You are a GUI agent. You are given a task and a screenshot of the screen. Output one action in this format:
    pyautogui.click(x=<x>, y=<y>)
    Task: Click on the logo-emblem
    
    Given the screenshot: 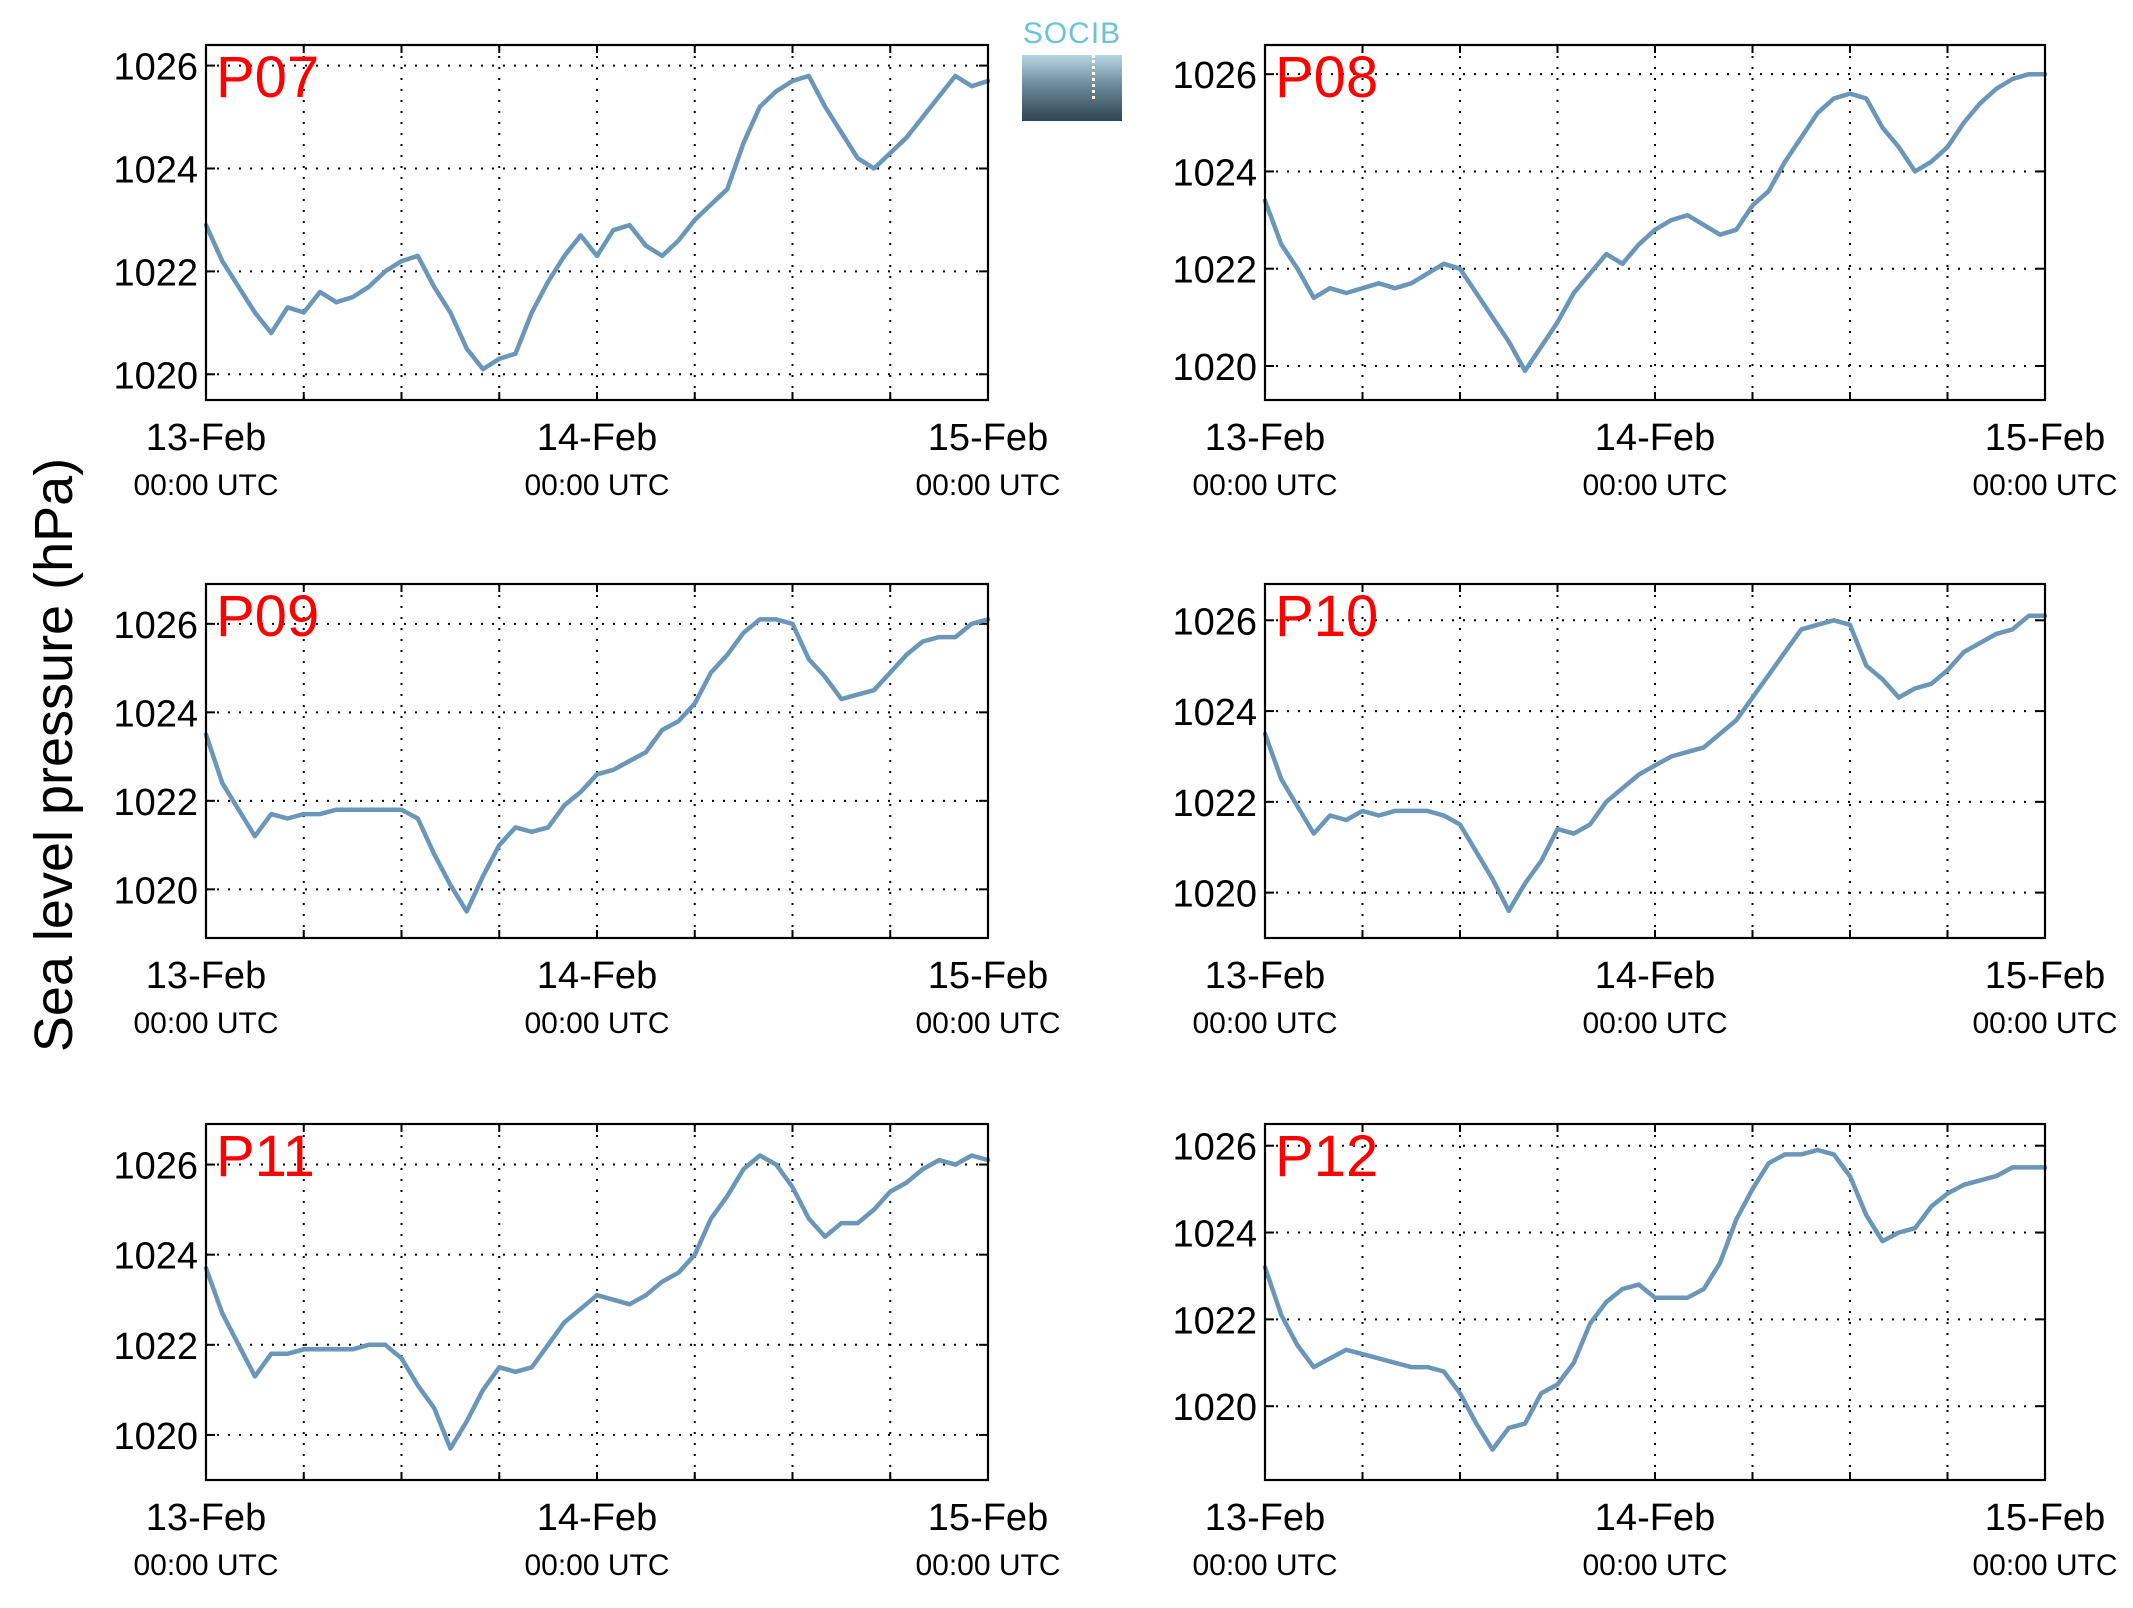 What is the action you would take?
    pyautogui.click(x=1072, y=88)
    